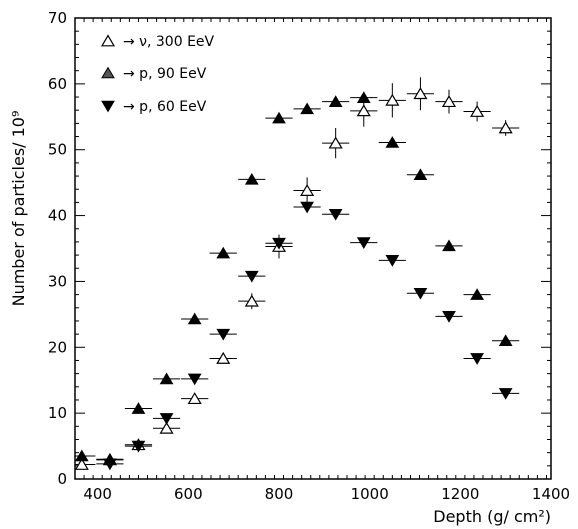 The height and width of the screenshot is (529, 578). Describe the element at coordinates (188, 494) in the screenshot. I see `x-tick-label: 600` at that location.